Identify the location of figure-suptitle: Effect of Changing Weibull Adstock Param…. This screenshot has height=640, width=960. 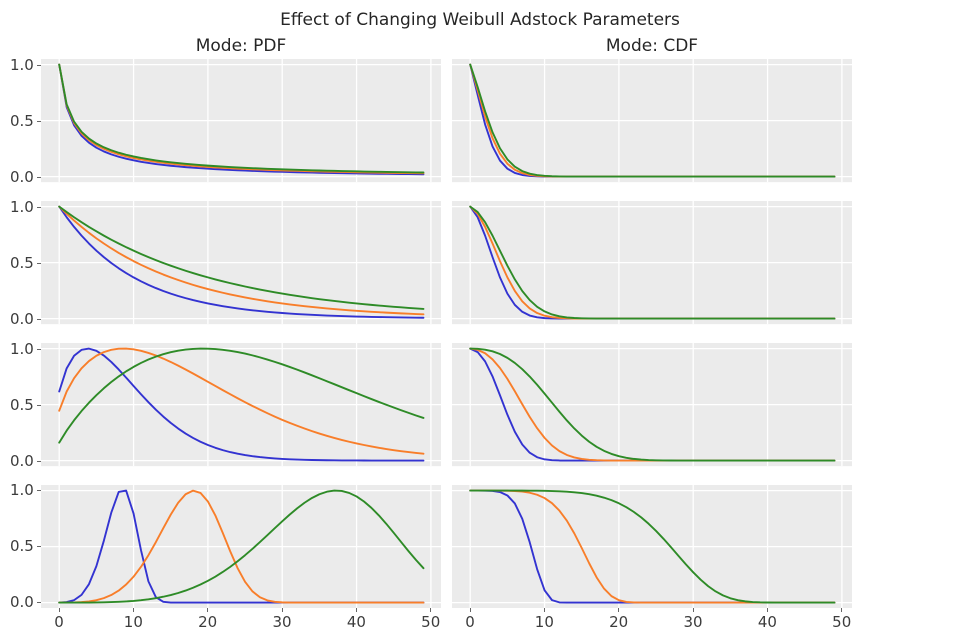
(480, 20).